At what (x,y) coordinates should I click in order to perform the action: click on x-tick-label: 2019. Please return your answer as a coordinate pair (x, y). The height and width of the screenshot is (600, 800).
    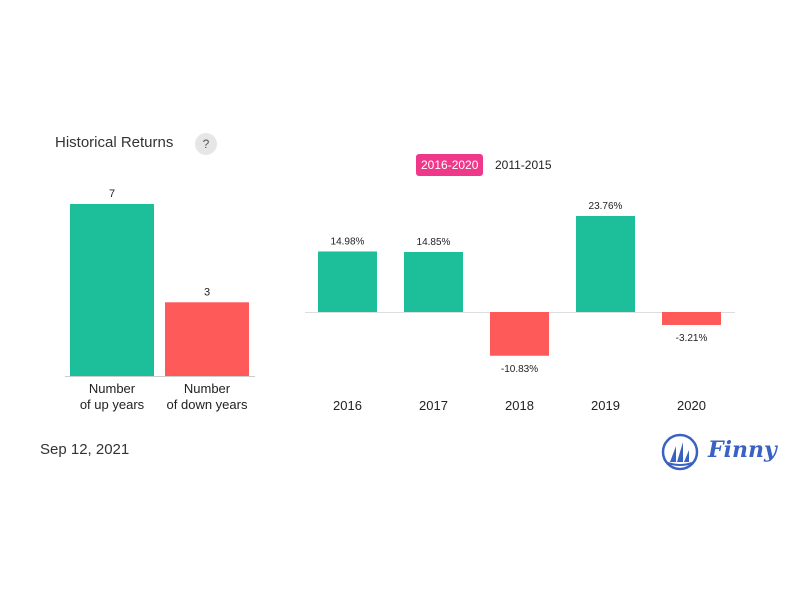
    Looking at the image, I should click on (605, 405).